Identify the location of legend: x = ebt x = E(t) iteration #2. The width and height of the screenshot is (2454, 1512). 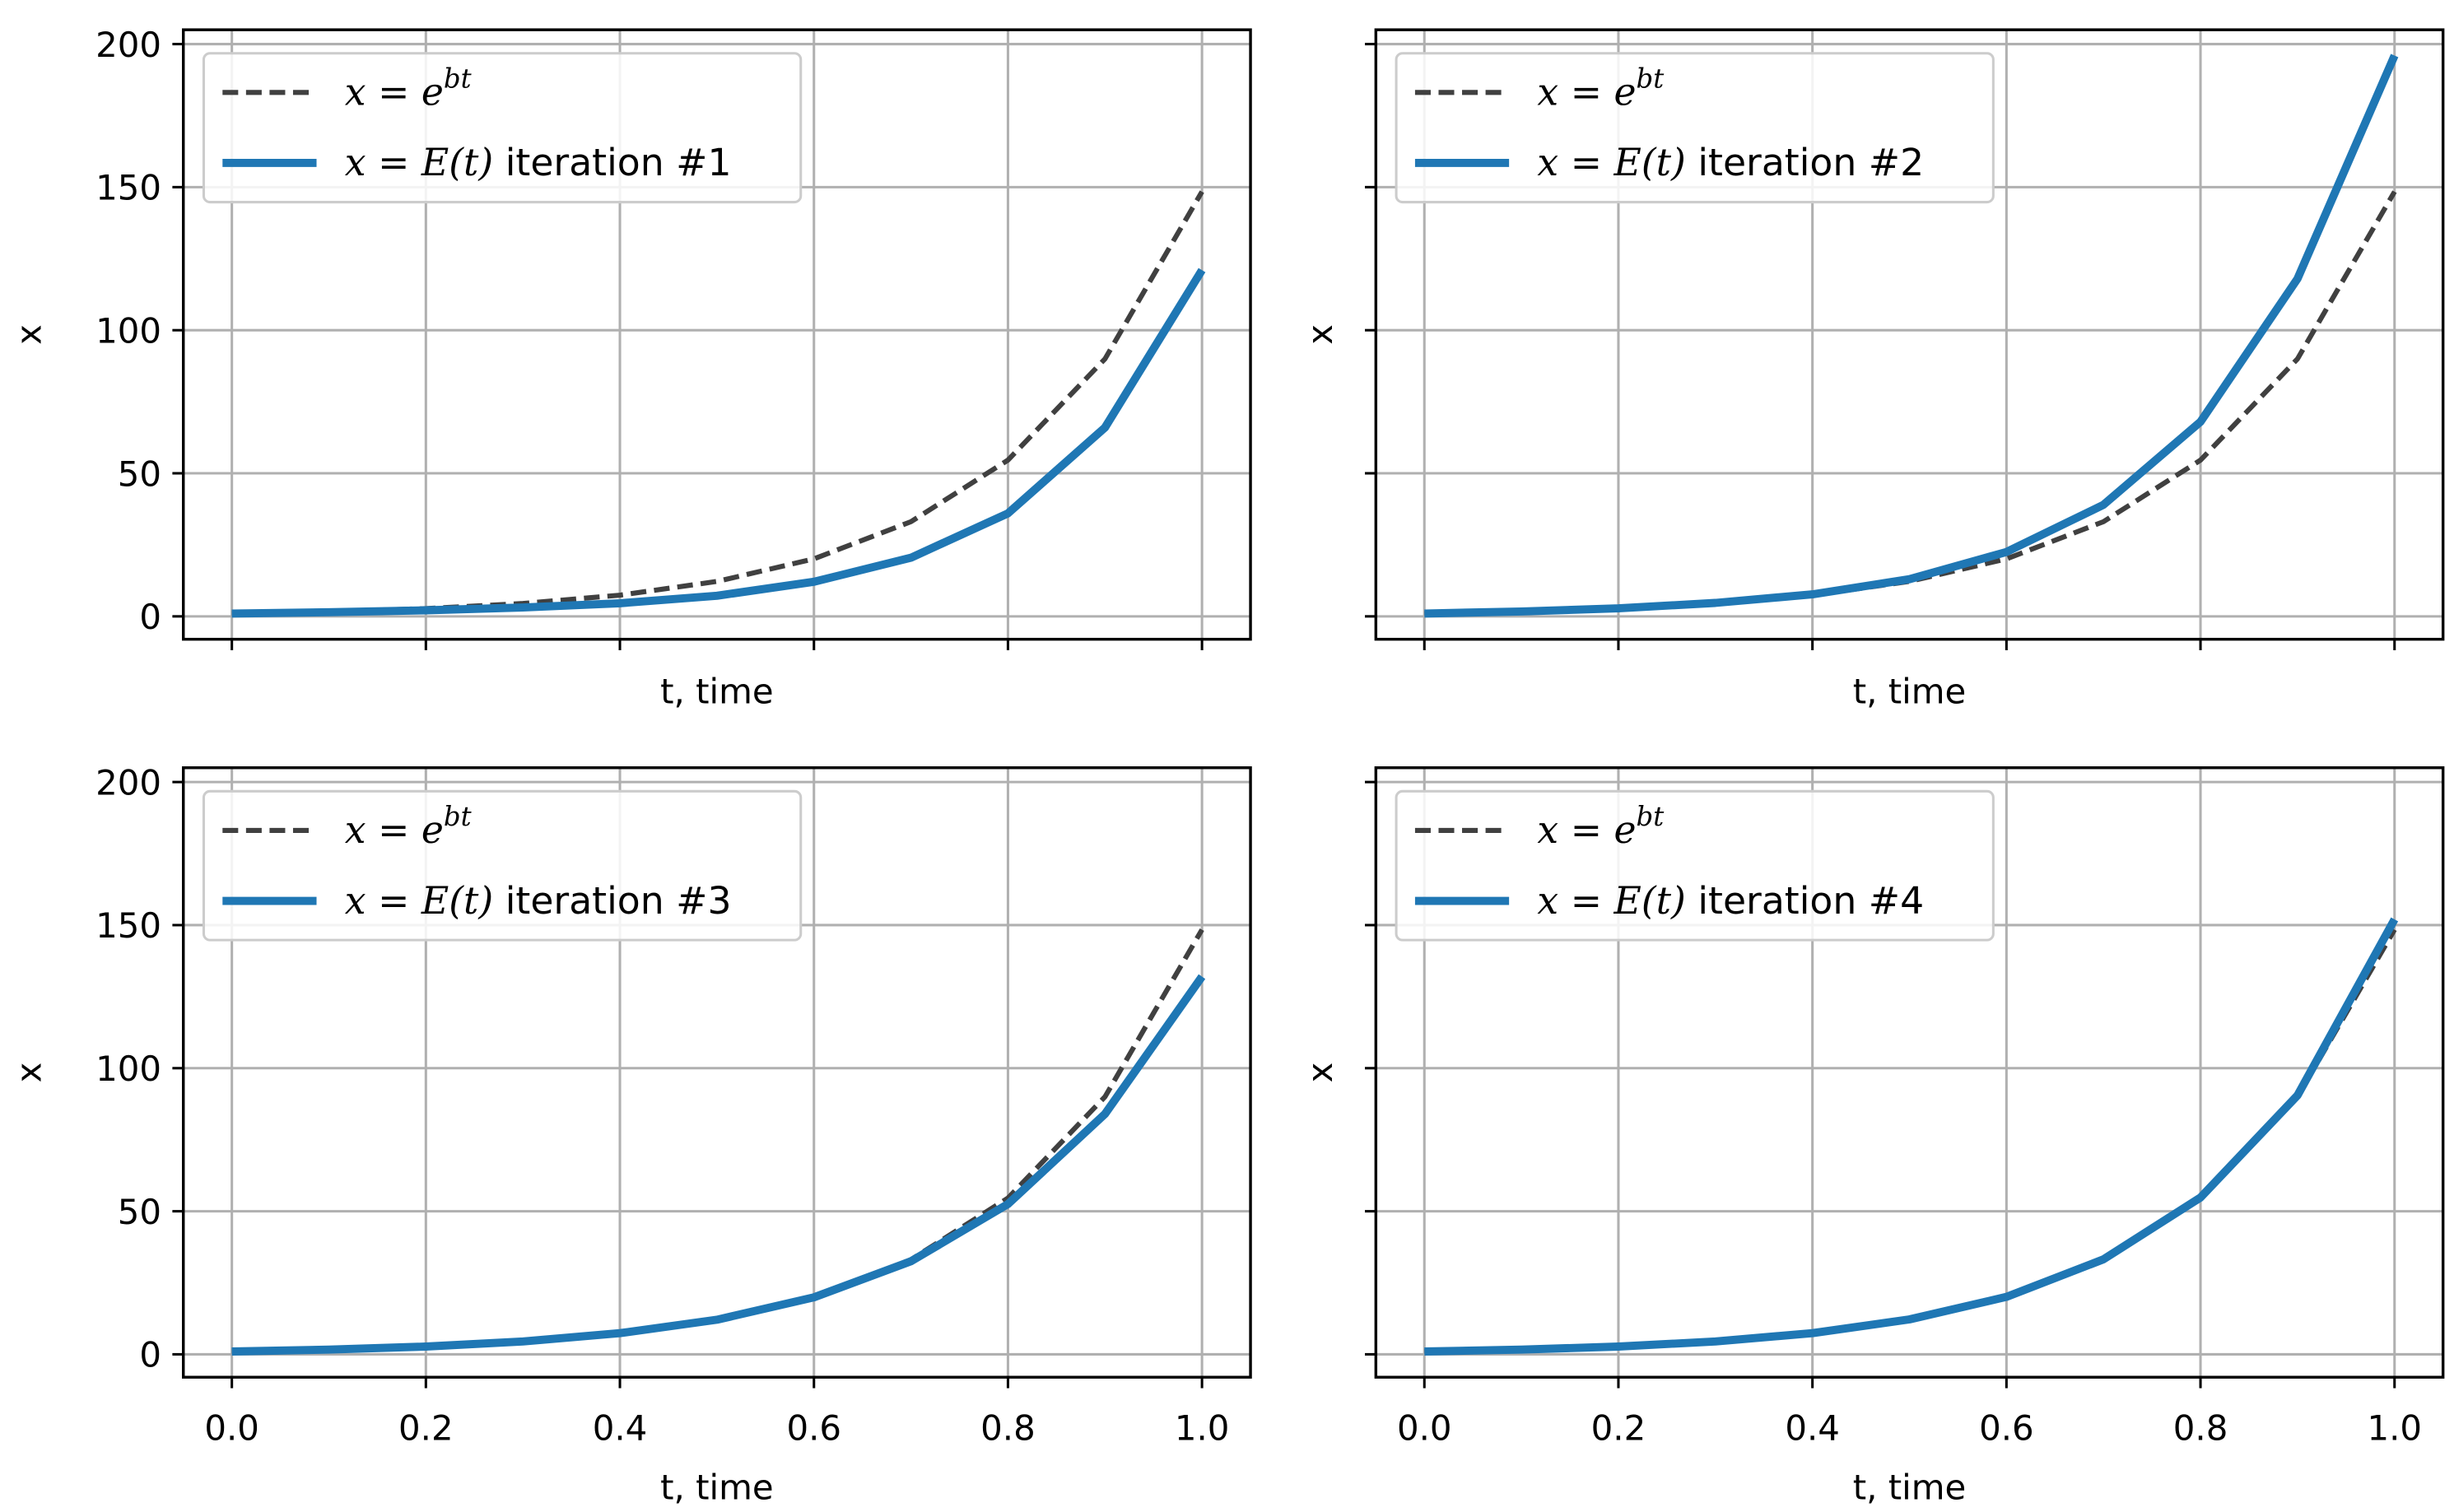
(1695, 128).